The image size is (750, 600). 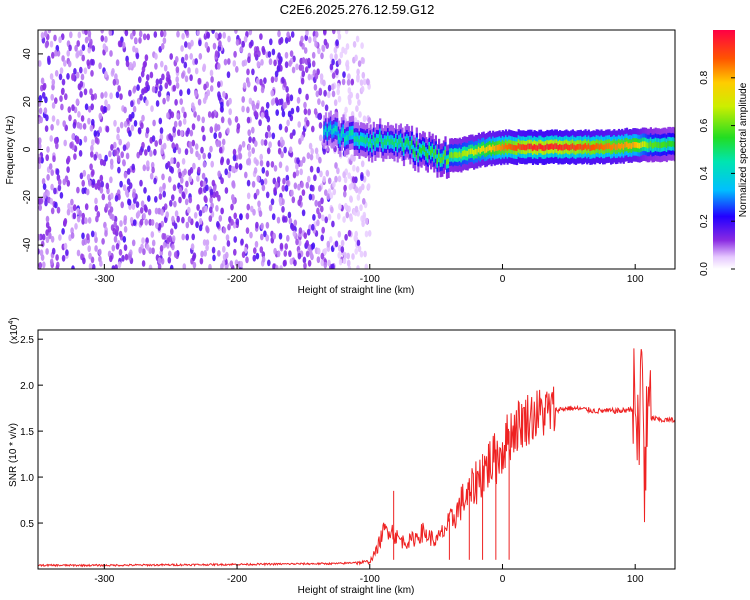 What do you see at coordinates (370, 579) in the screenshot?
I see `snr-xtick-label: -100` at bounding box center [370, 579].